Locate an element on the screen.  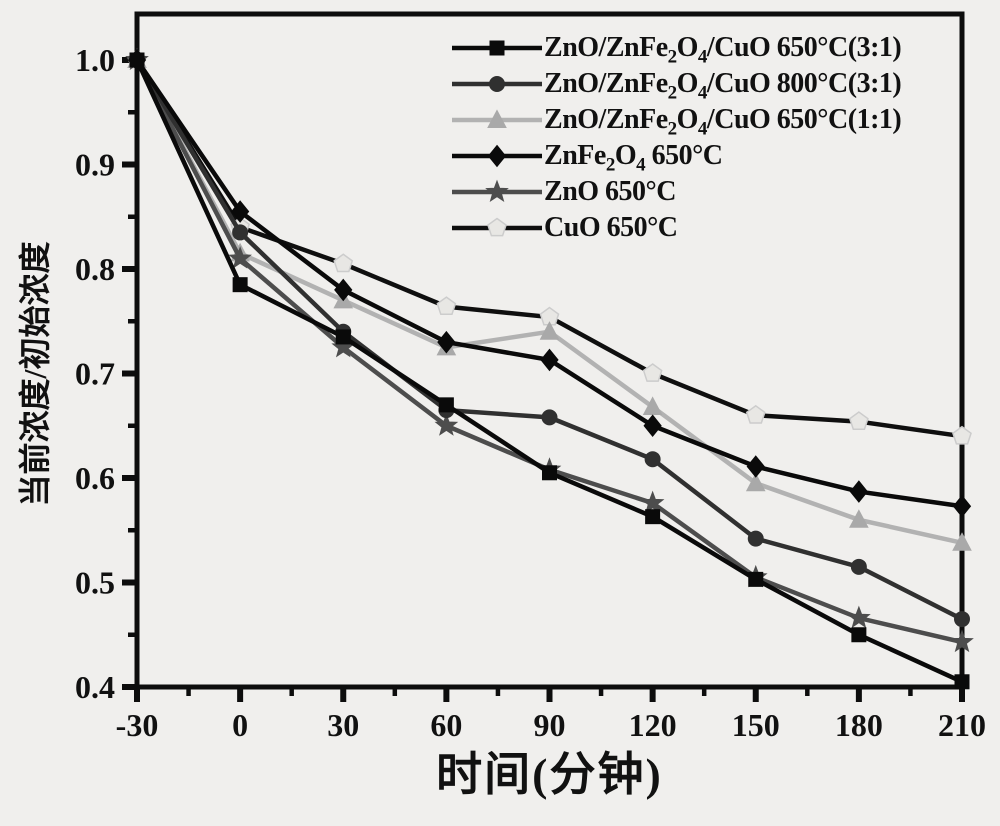
y-tick-label: 0.5 is located at coordinates (95, 583).